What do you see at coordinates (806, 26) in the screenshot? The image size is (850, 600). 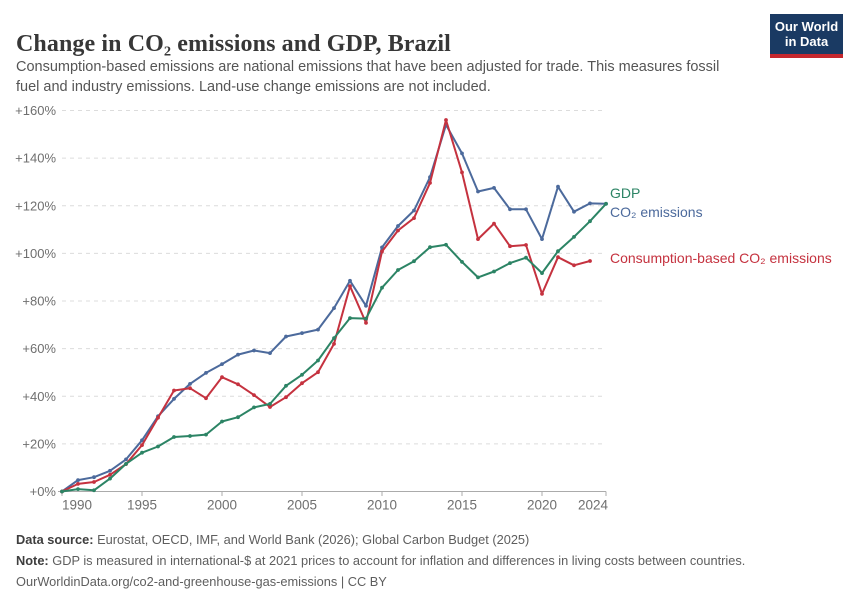 I see `owid-logo-line1: Our World` at bounding box center [806, 26].